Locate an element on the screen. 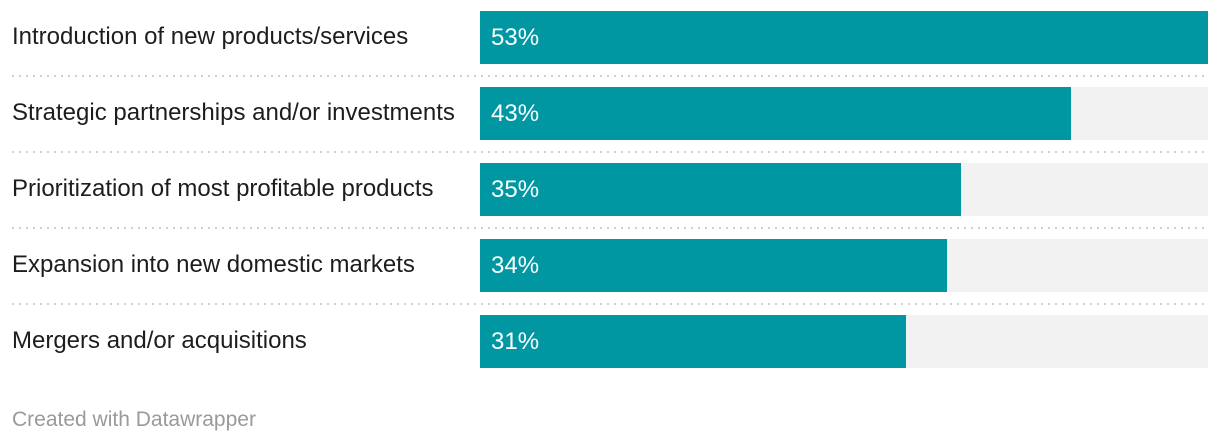  bar-value-label-4: 34% is located at coordinates (515, 265).